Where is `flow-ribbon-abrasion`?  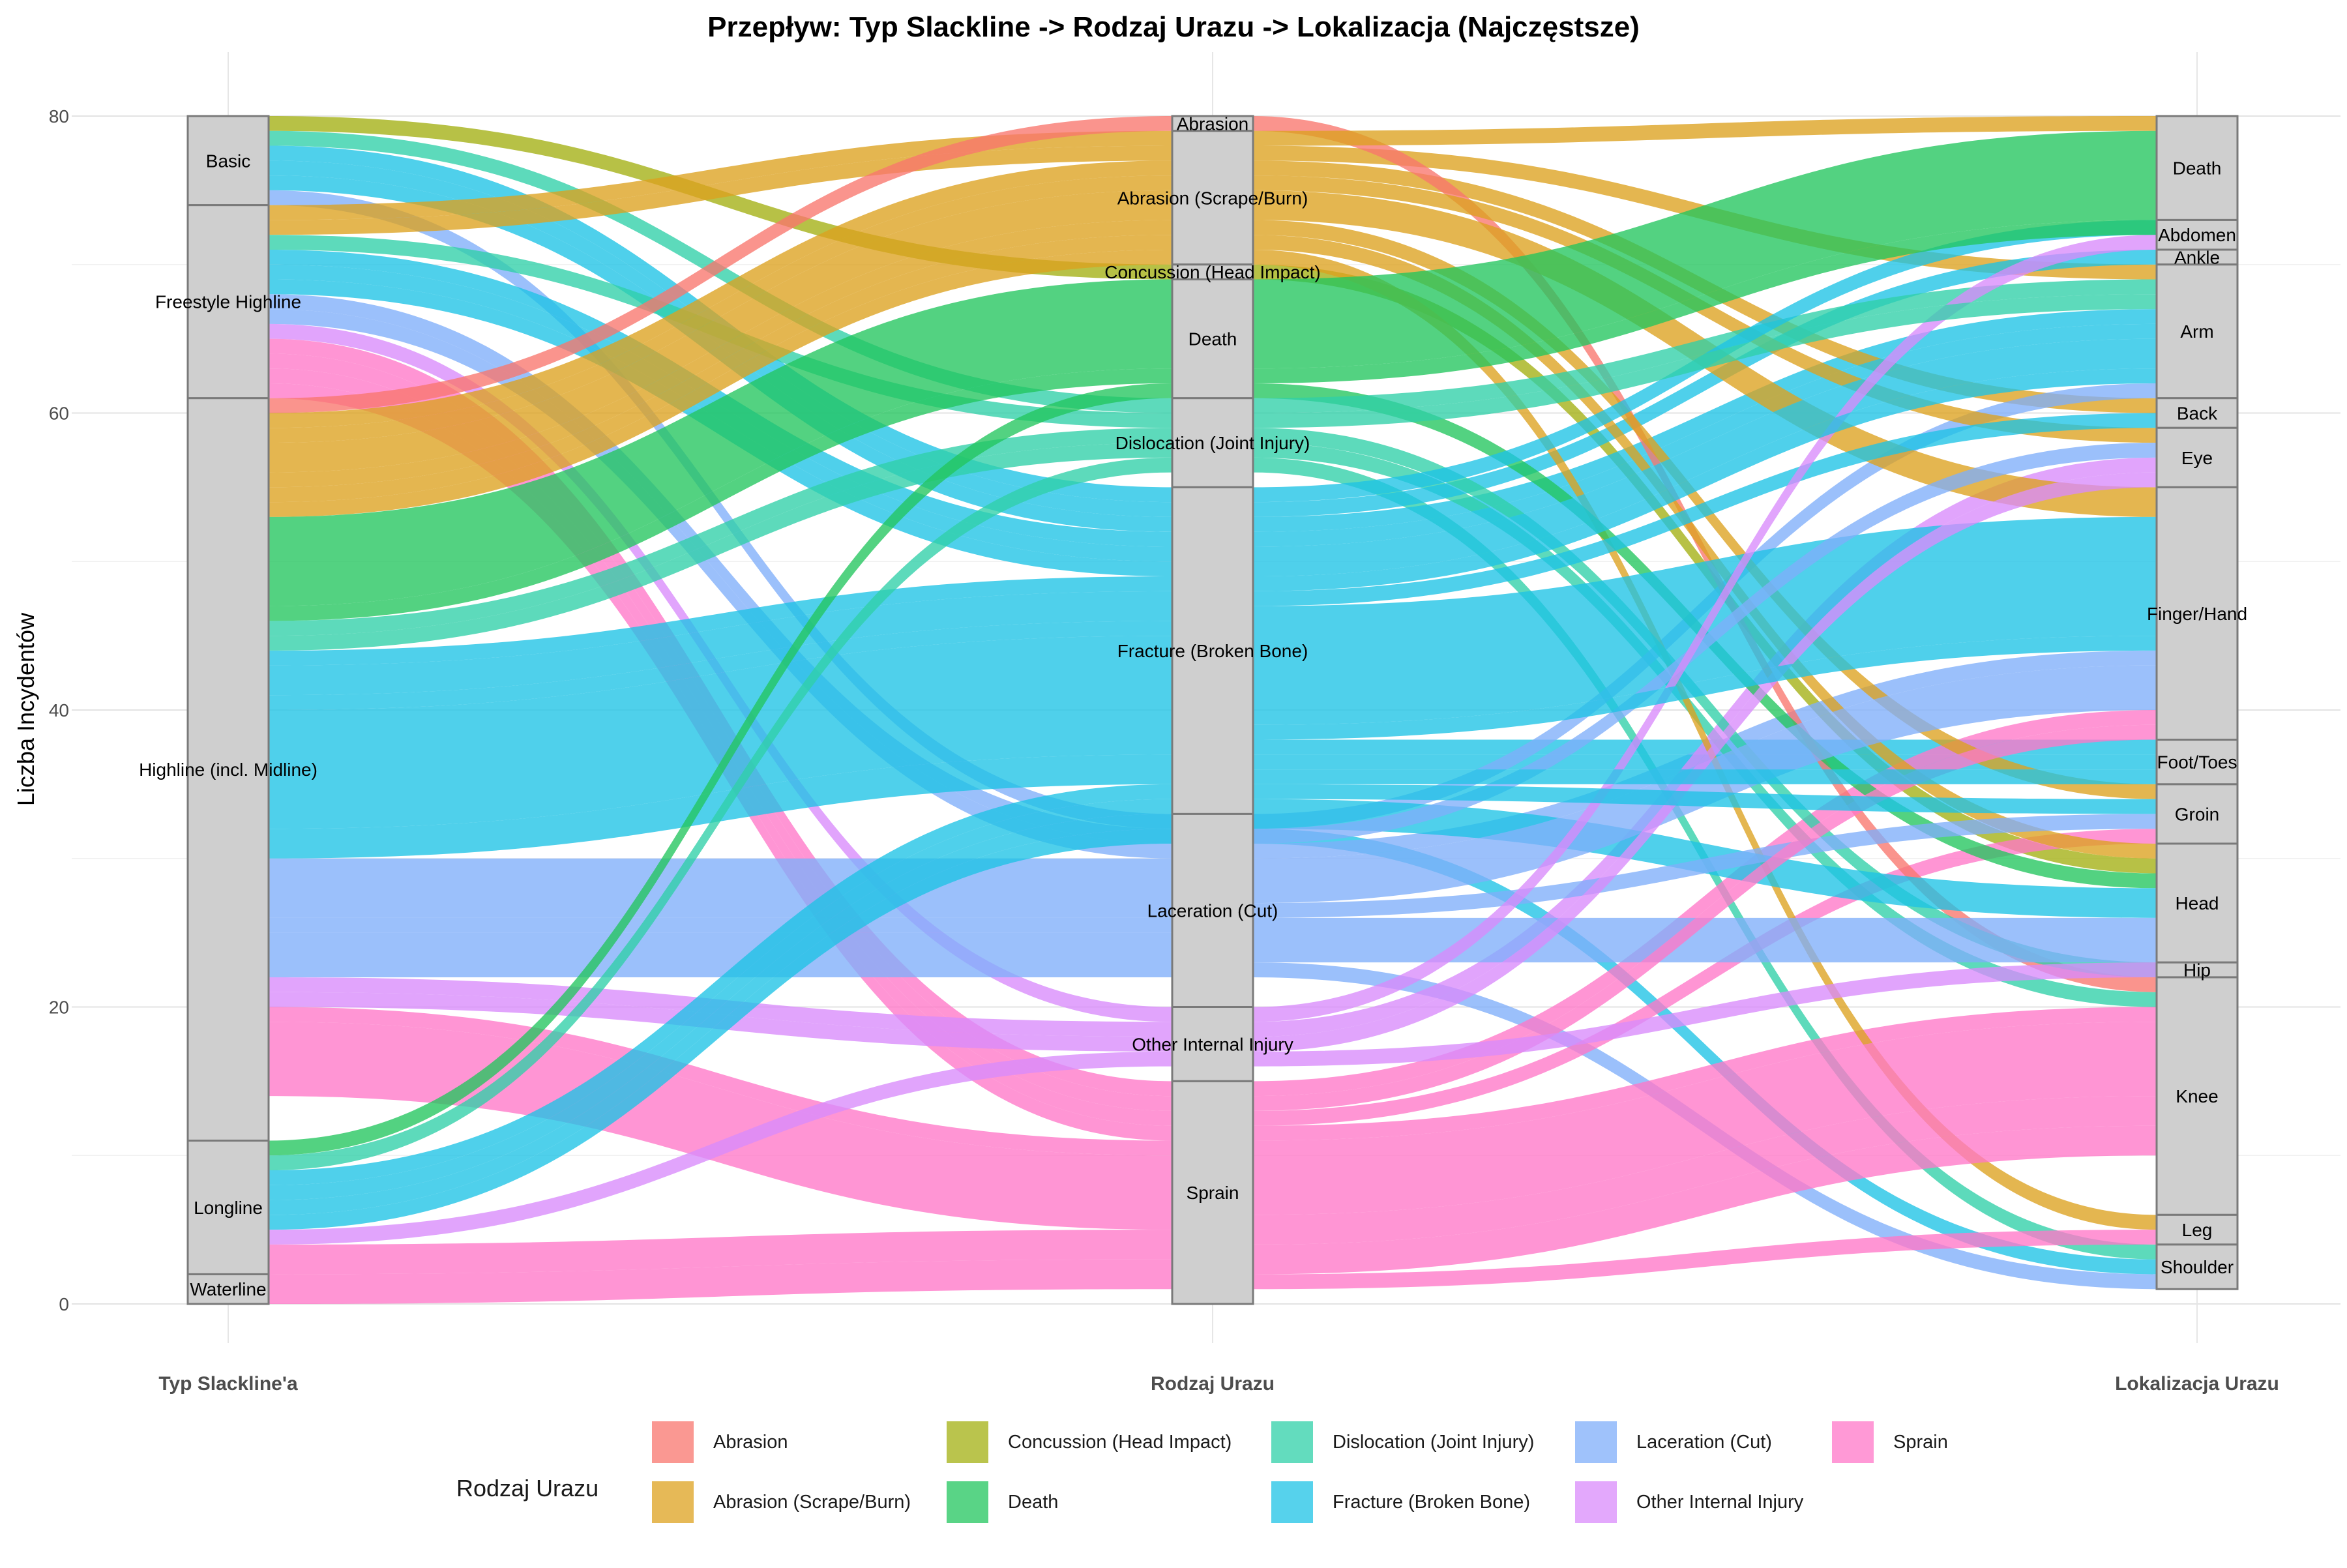
flow-ribbon-abrasion is located at coordinates (721, 265).